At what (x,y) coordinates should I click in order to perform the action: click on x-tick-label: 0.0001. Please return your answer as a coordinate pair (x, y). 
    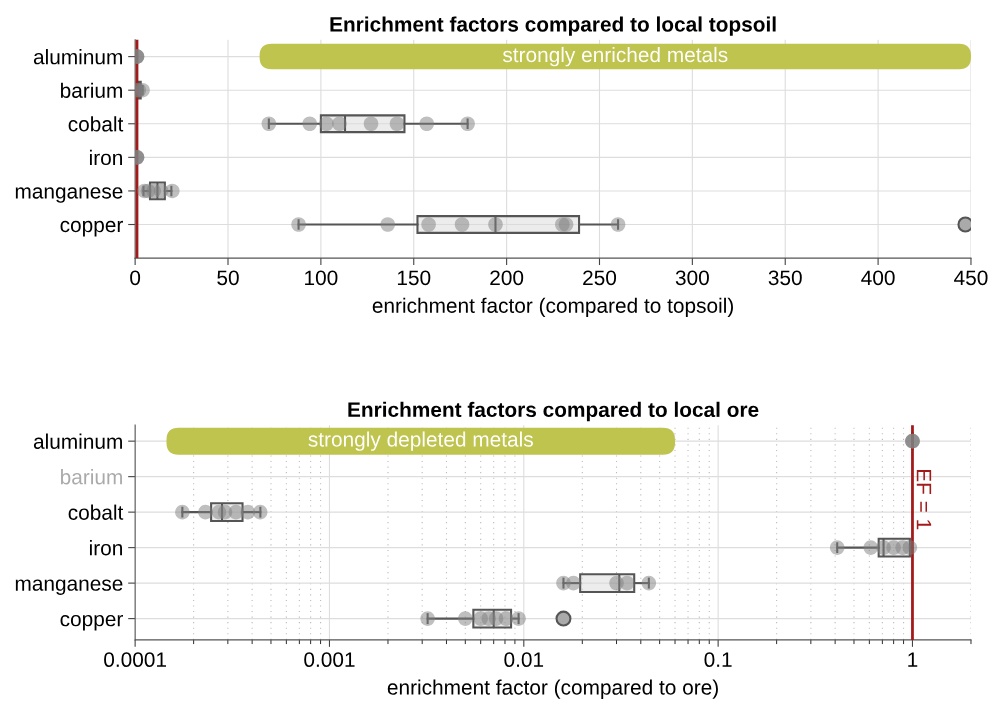
    Looking at the image, I should click on (135, 660).